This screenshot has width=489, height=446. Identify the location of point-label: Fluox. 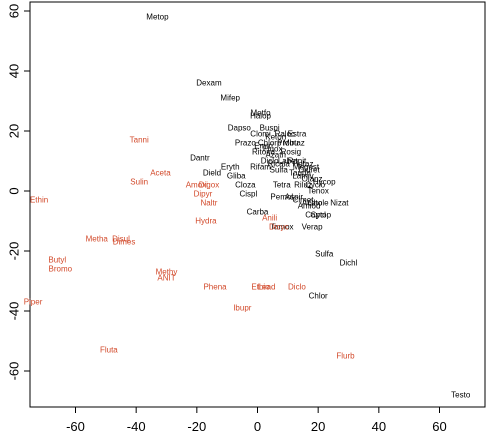
(273, 149).